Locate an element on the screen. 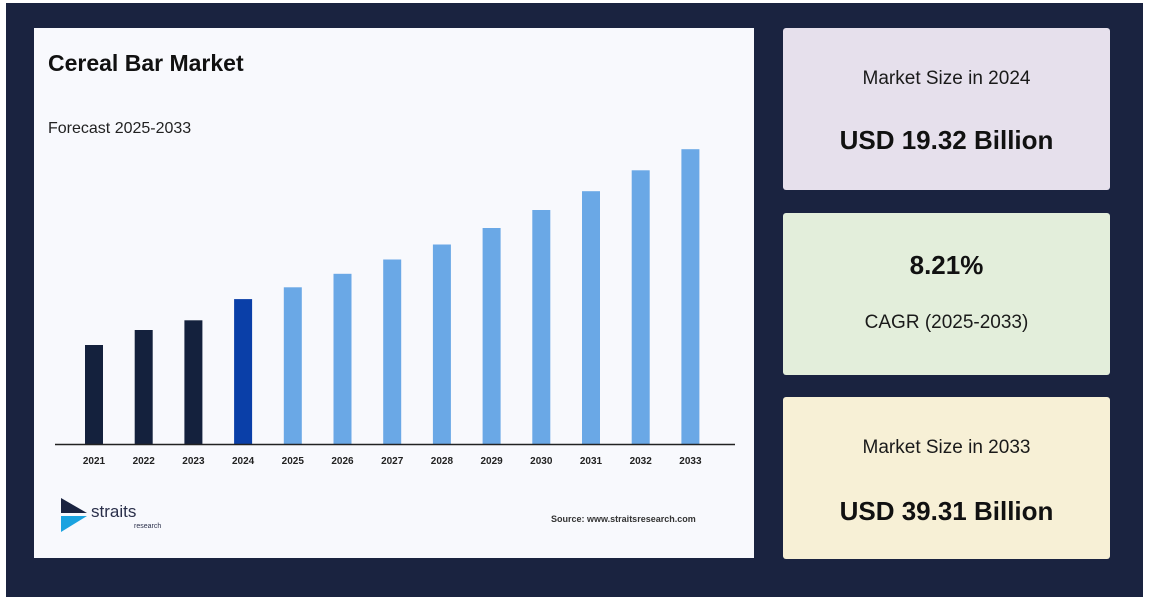 Image resolution: width=1151 pixels, height=601 pixels. cagr-label: CAGR (2025-2033) is located at coordinates (946, 322).